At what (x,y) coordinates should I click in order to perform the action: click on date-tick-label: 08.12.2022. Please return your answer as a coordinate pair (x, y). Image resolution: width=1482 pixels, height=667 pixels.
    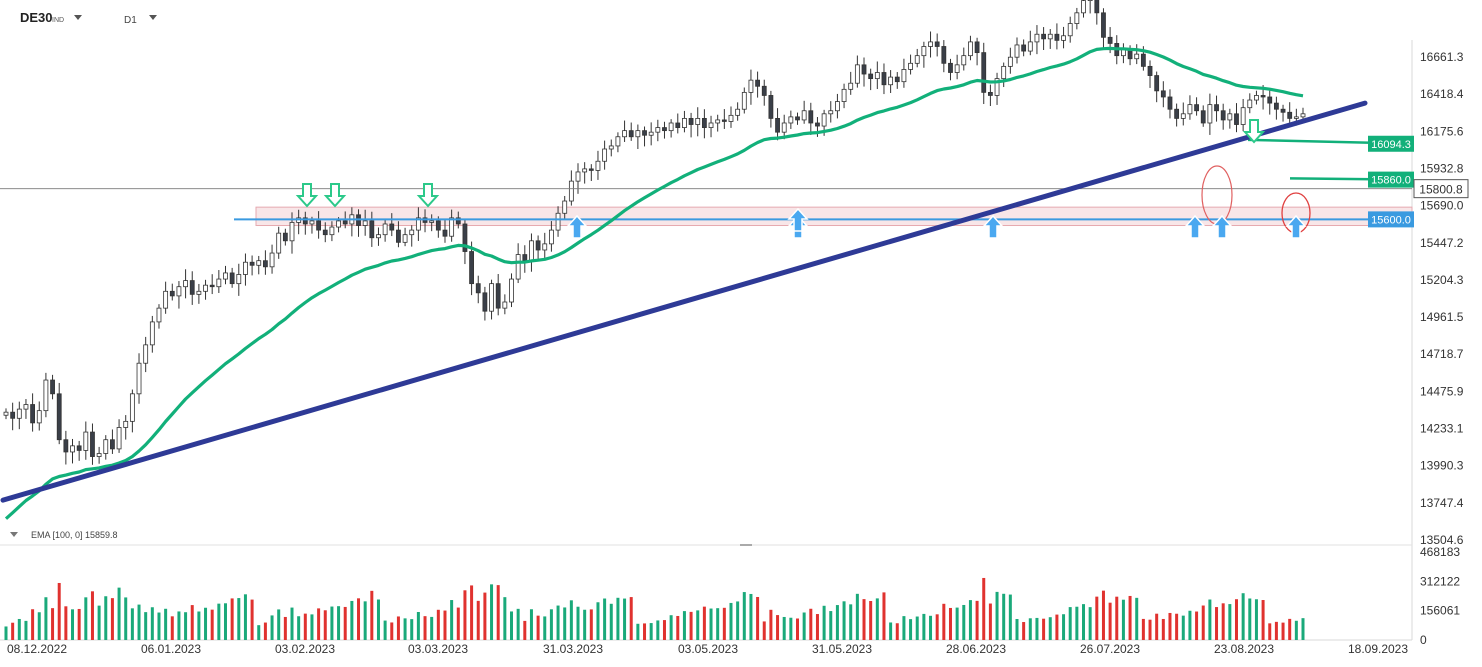
    Looking at the image, I should click on (37, 649).